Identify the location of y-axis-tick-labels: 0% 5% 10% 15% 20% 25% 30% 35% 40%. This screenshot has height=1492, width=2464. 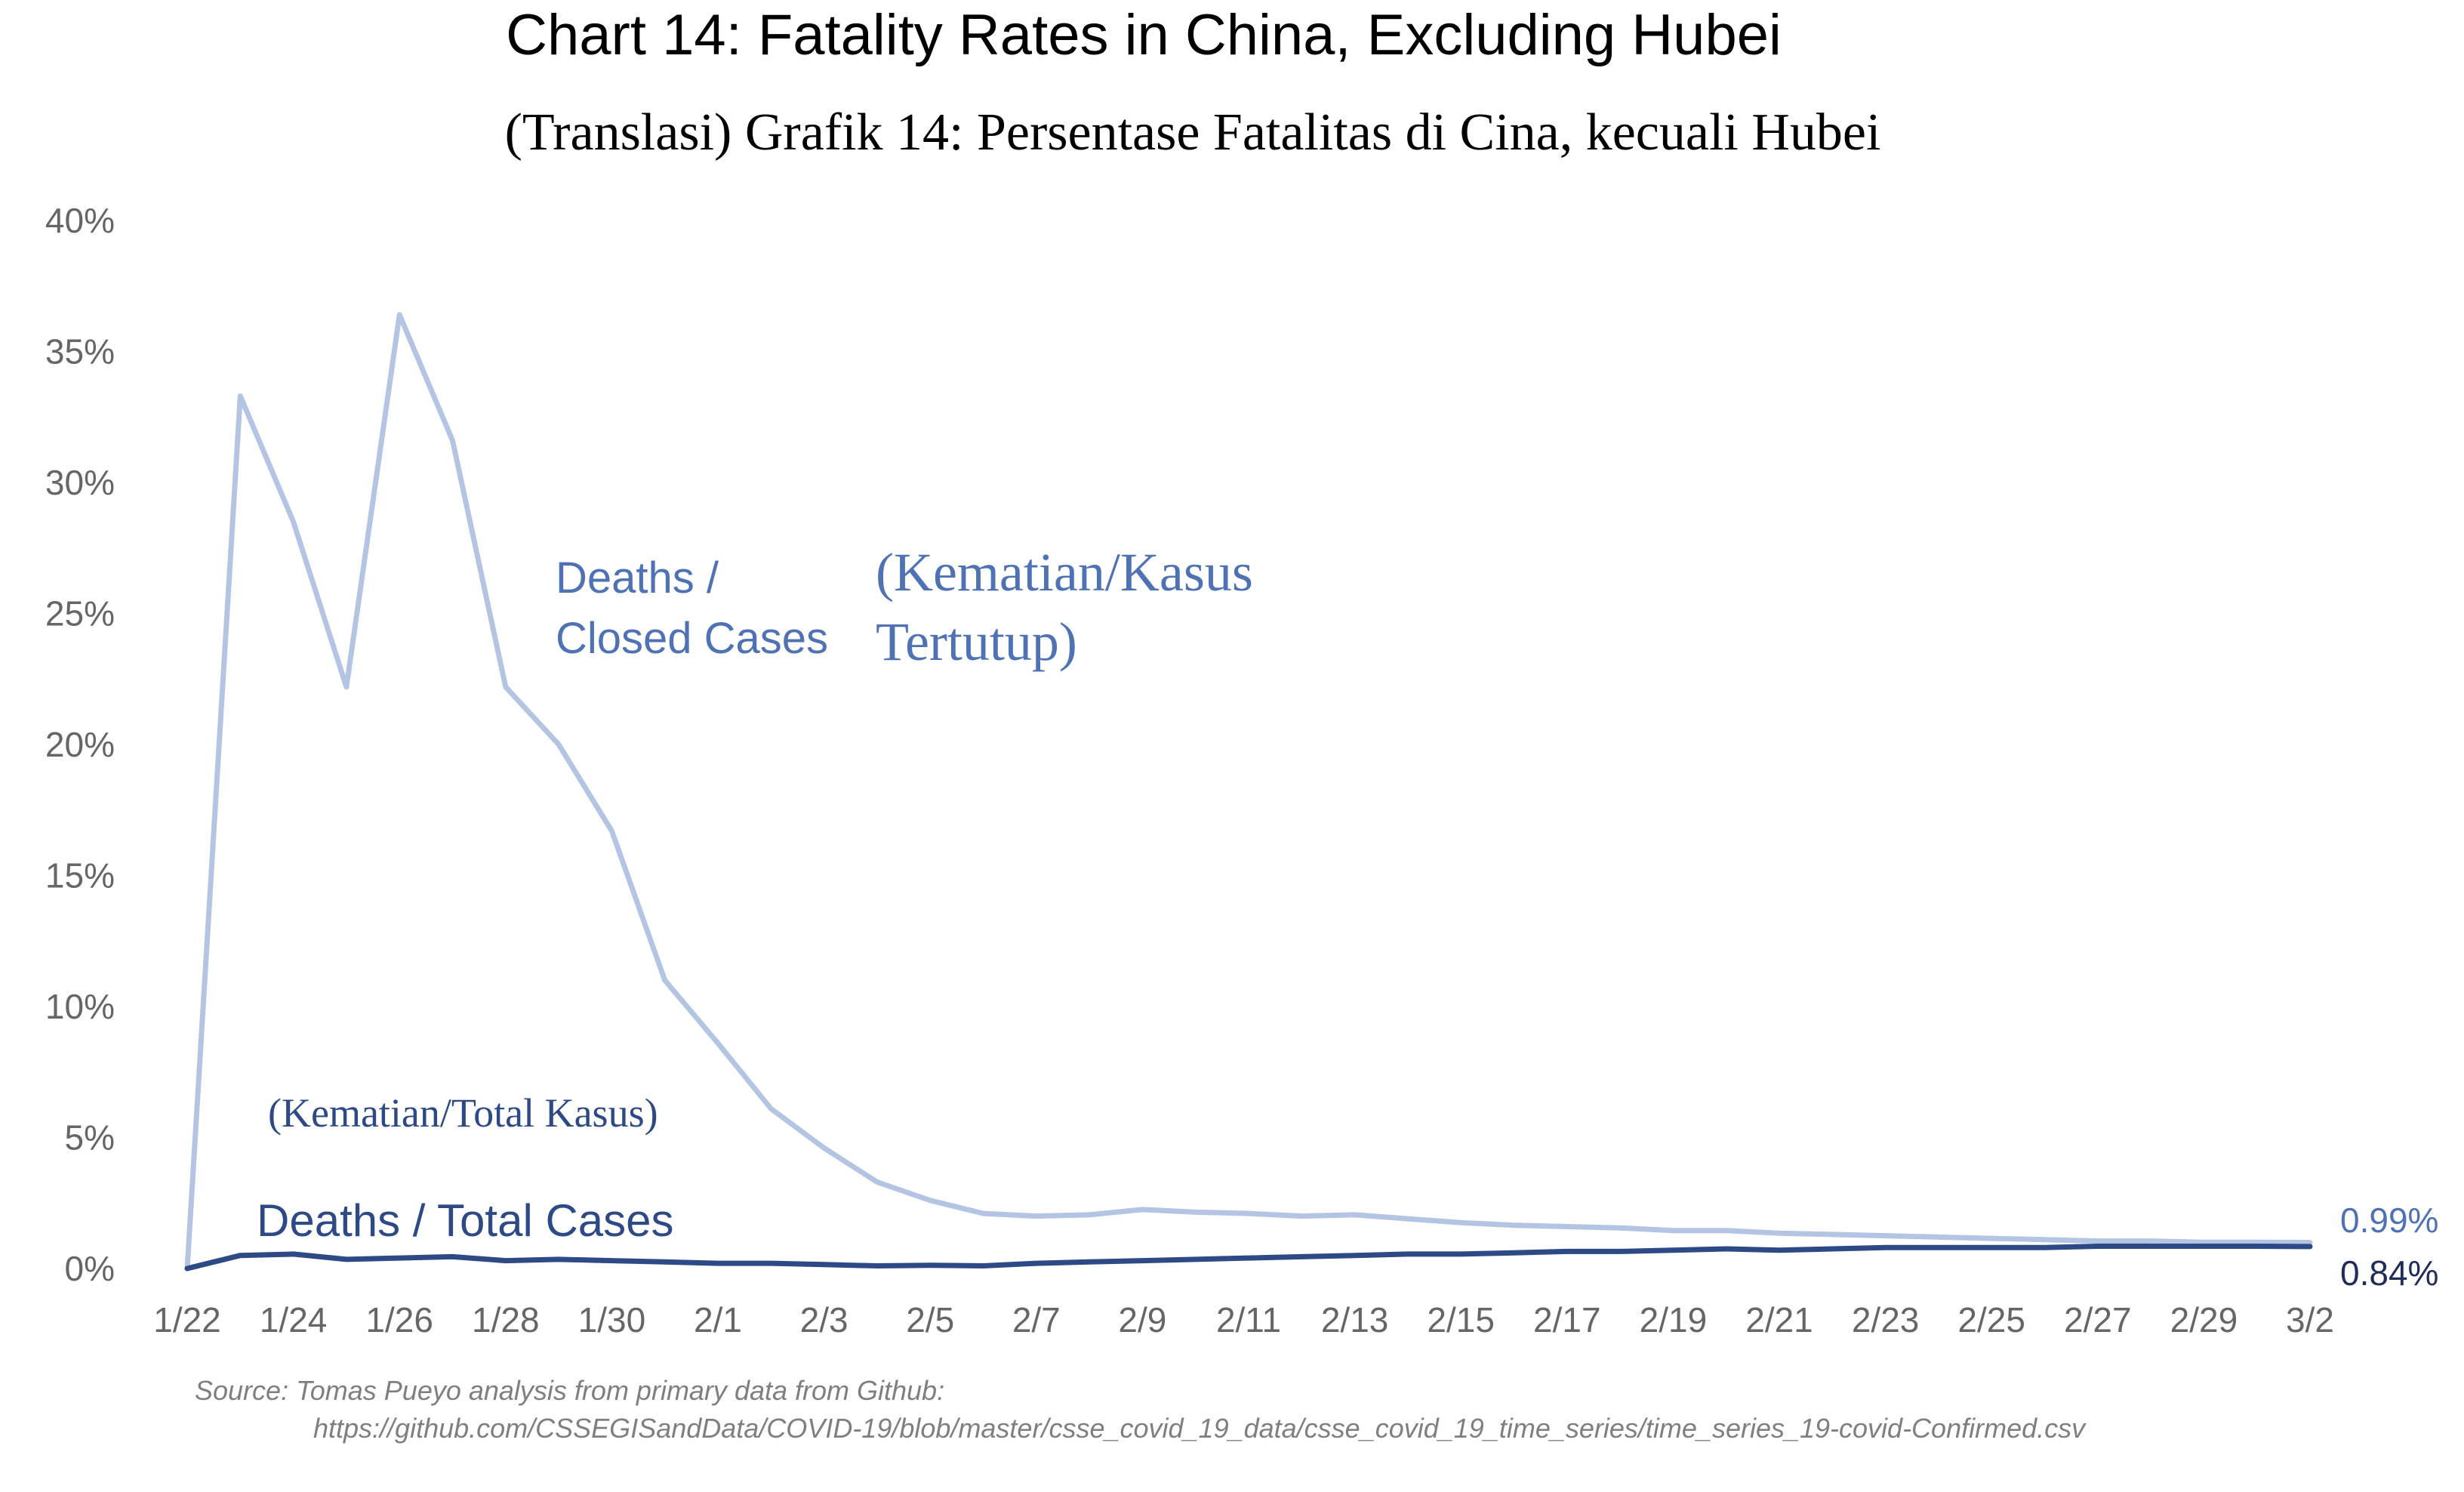
(80, 744).